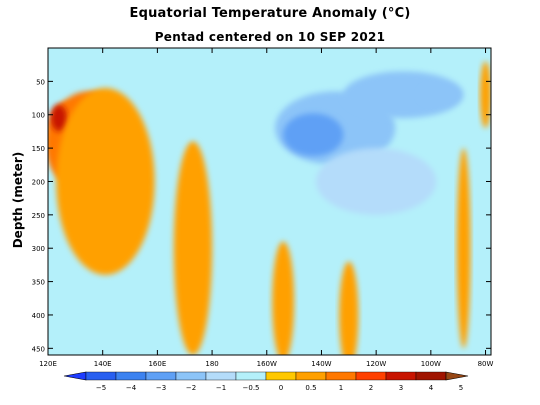 The height and width of the screenshot is (405, 540). What do you see at coordinates (310, 388) in the screenshot?
I see `colorbar-label: 0.5` at bounding box center [310, 388].